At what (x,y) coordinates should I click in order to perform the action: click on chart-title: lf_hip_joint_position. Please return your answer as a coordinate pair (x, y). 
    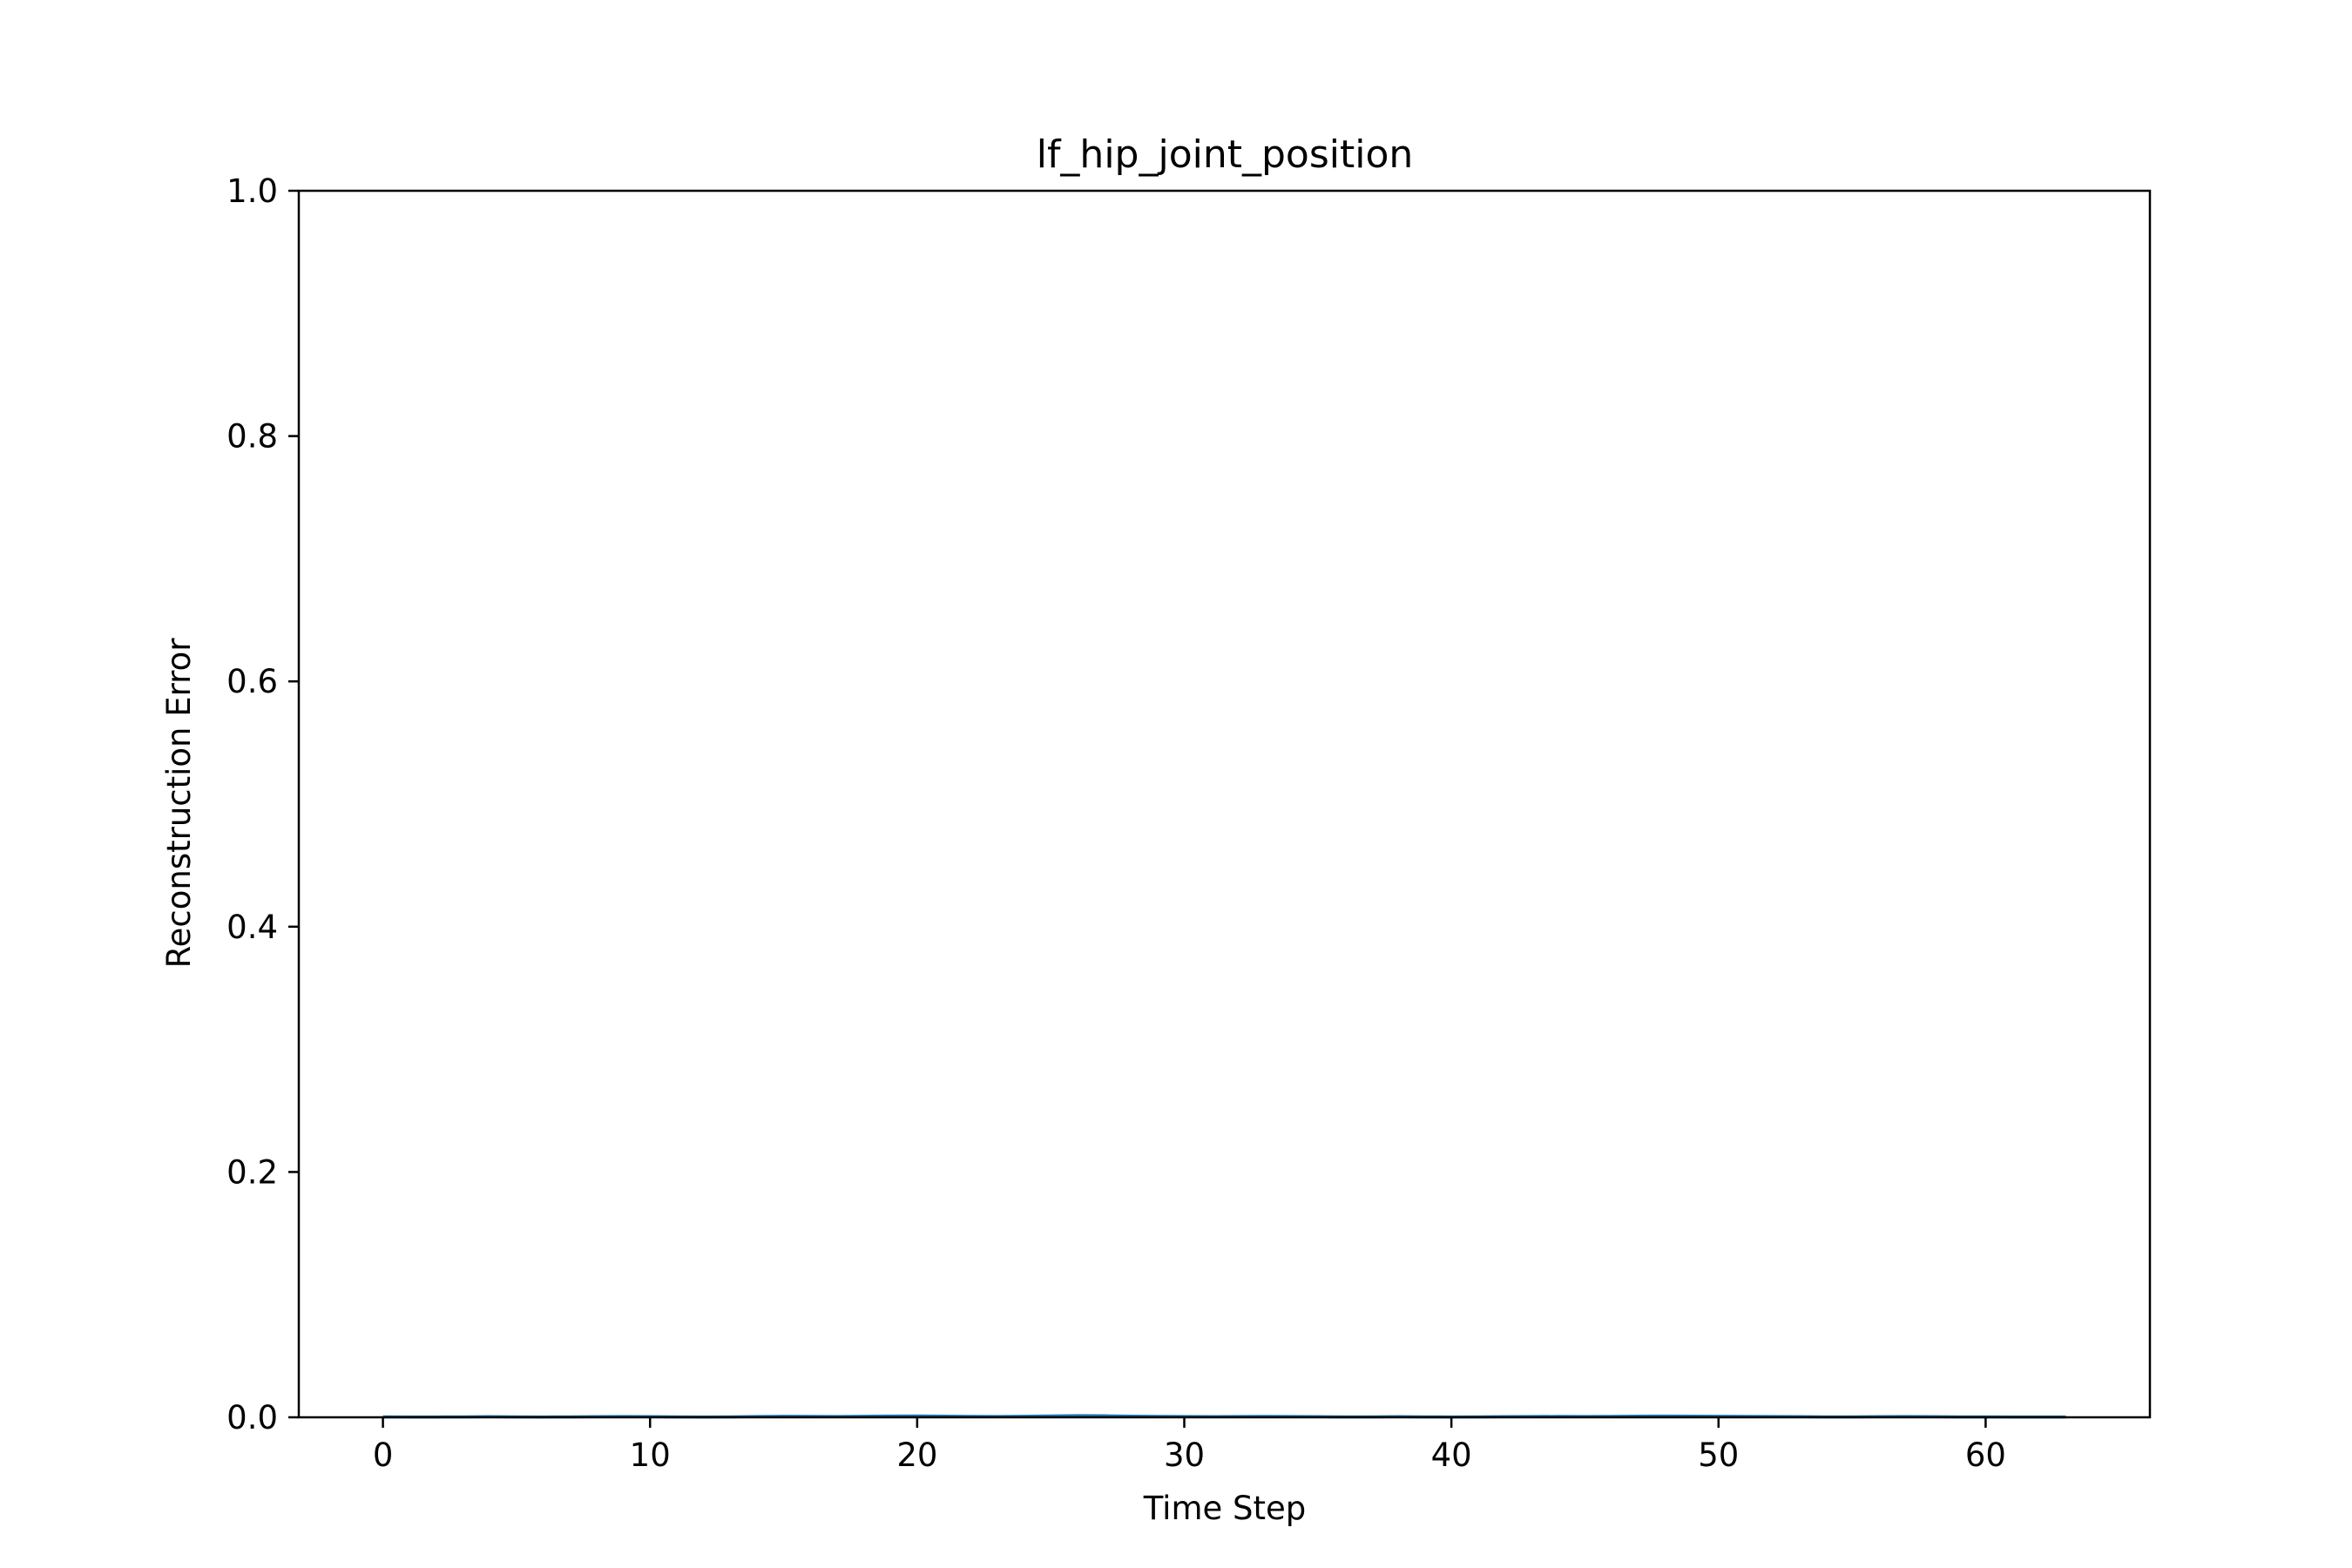
    Looking at the image, I should click on (1225, 154).